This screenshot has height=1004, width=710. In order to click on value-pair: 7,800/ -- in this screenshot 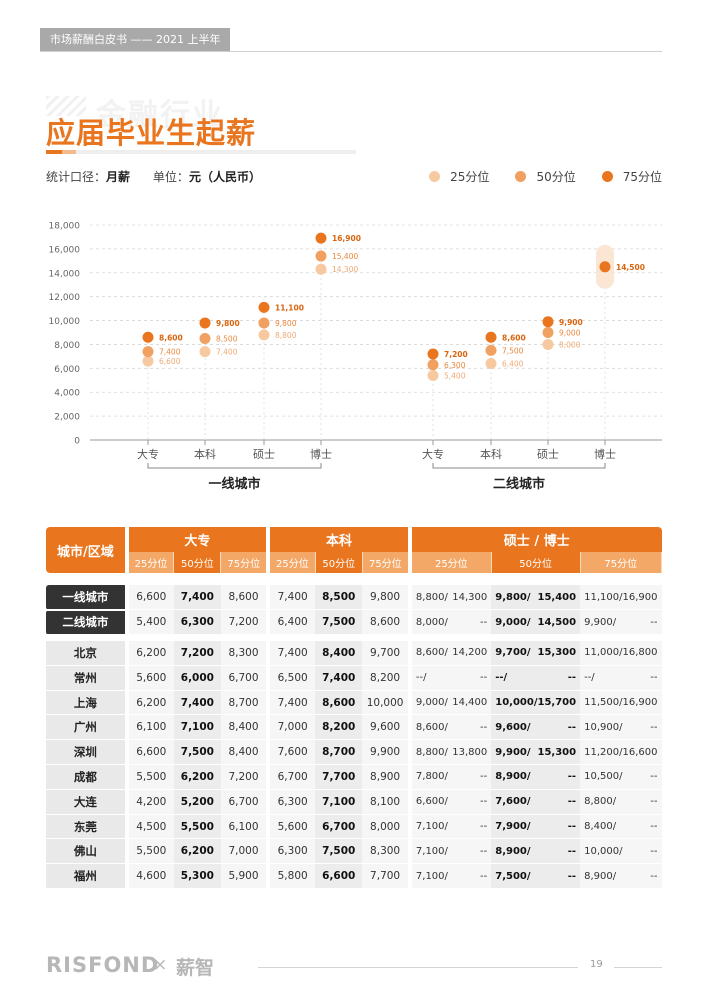, I will do `click(451, 776)`.